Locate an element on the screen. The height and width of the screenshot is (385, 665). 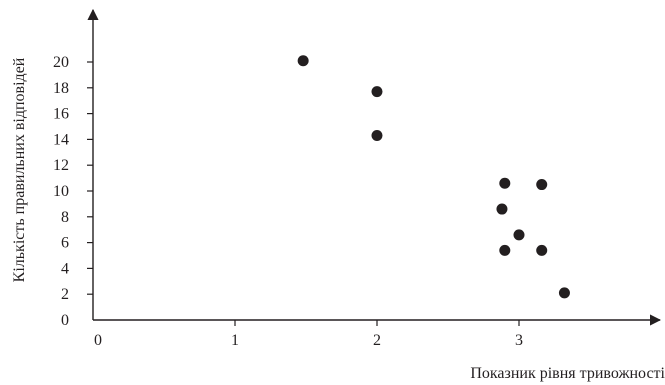
y-tick-label: 20 is located at coordinates (61, 62).